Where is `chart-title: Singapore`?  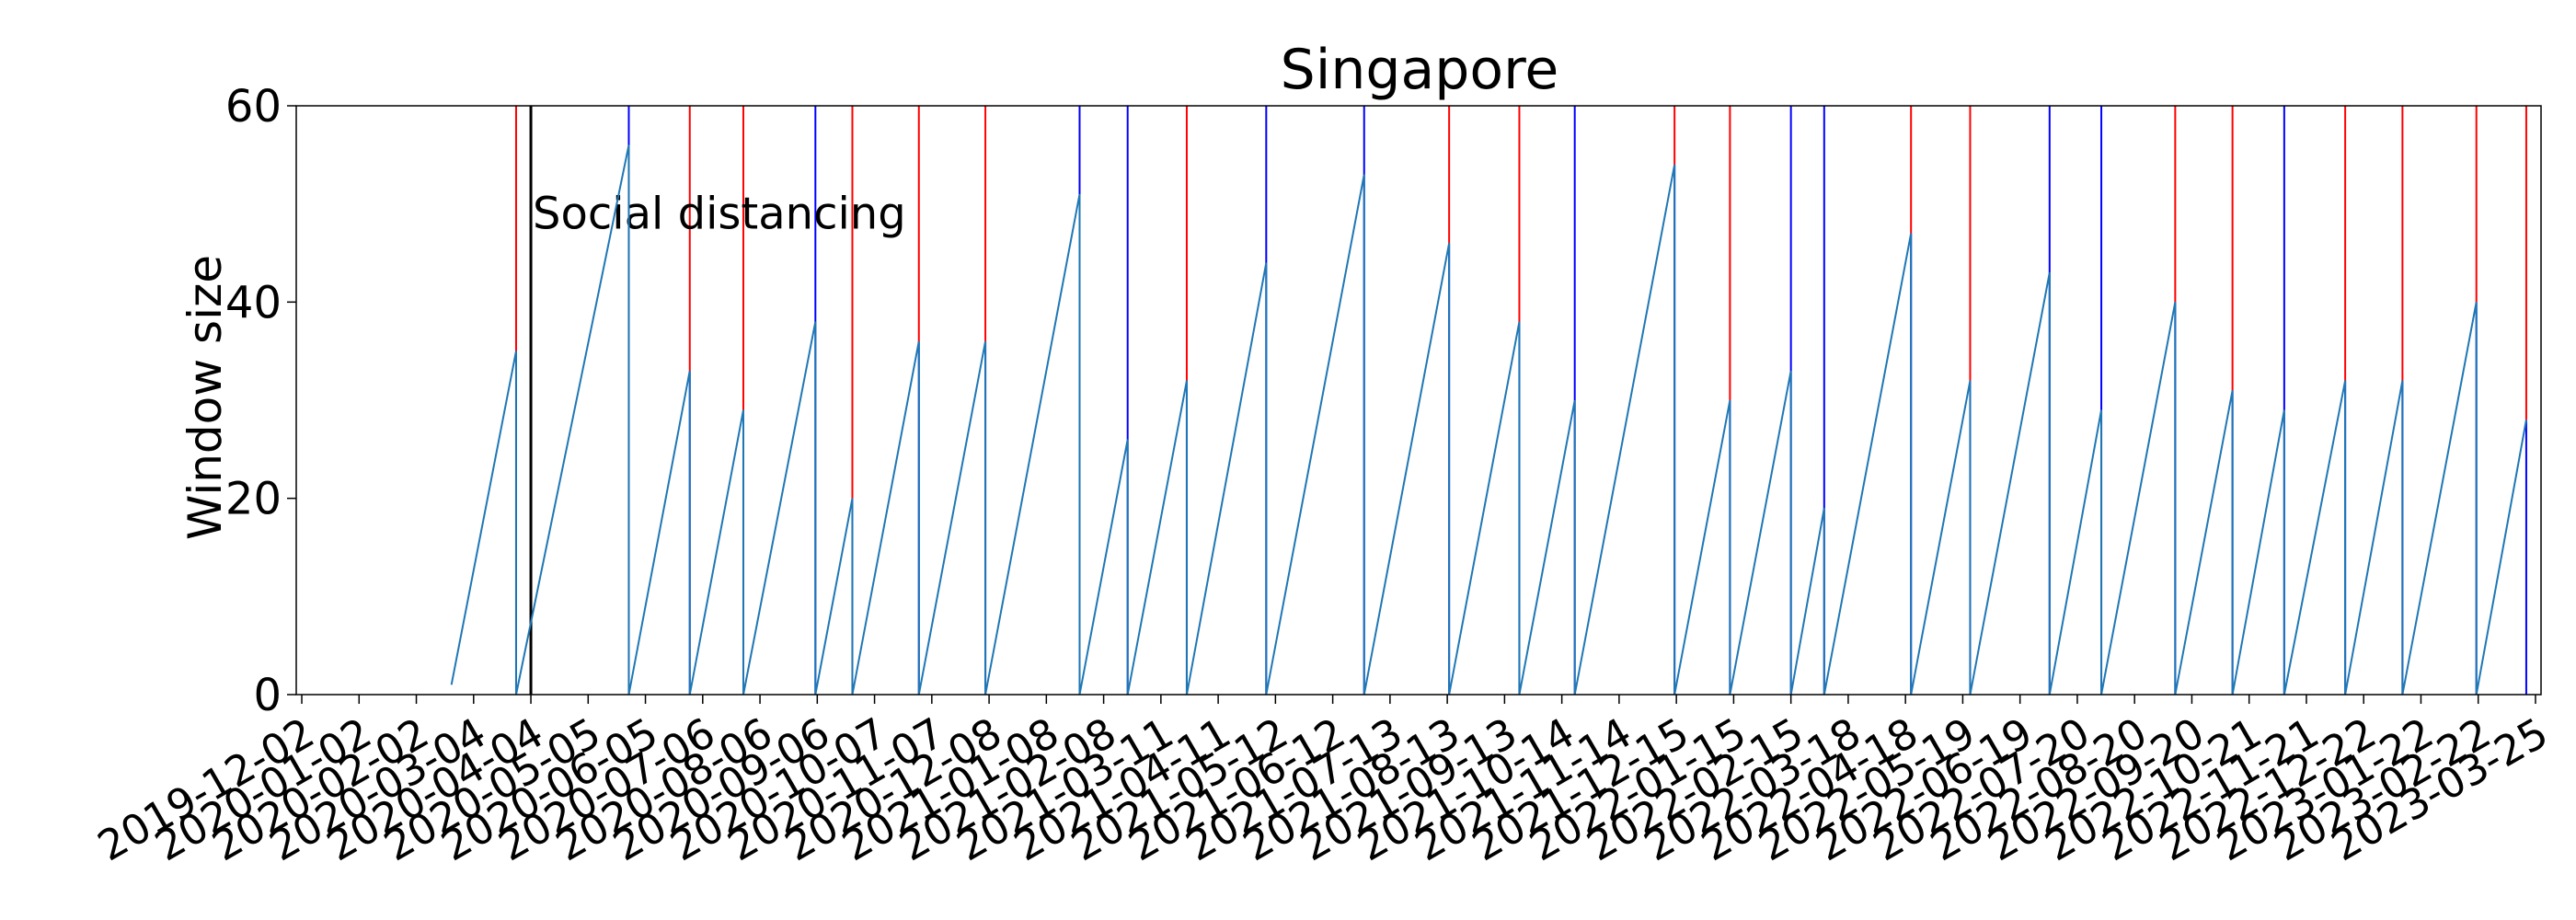 chart-title: Singapore is located at coordinates (1420, 70).